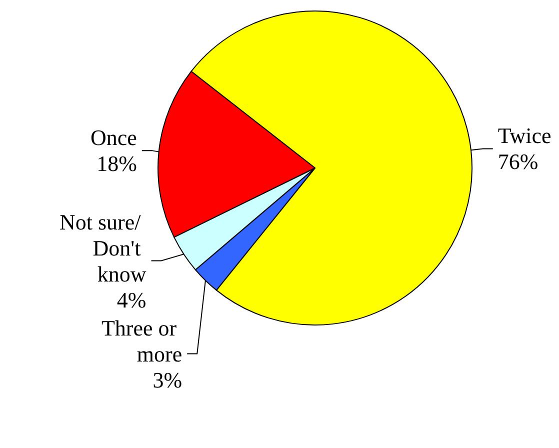 The height and width of the screenshot is (448, 559). What do you see at coordinates (116, 163) in the screenshot?
I see `data-label: 18%` at bounding box center [116, 163].